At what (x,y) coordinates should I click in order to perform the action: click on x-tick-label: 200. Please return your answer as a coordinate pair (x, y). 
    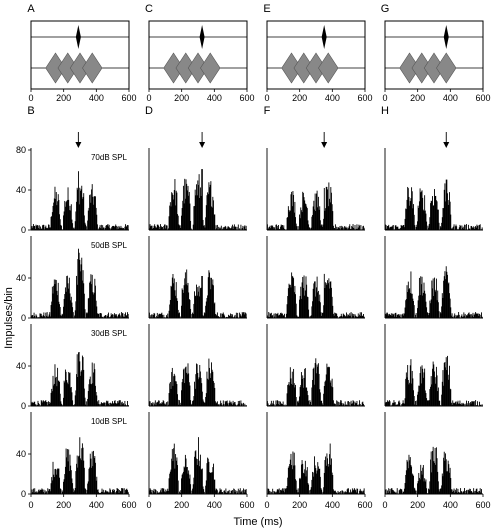
    Looking at the image, I should click on (181, 505).